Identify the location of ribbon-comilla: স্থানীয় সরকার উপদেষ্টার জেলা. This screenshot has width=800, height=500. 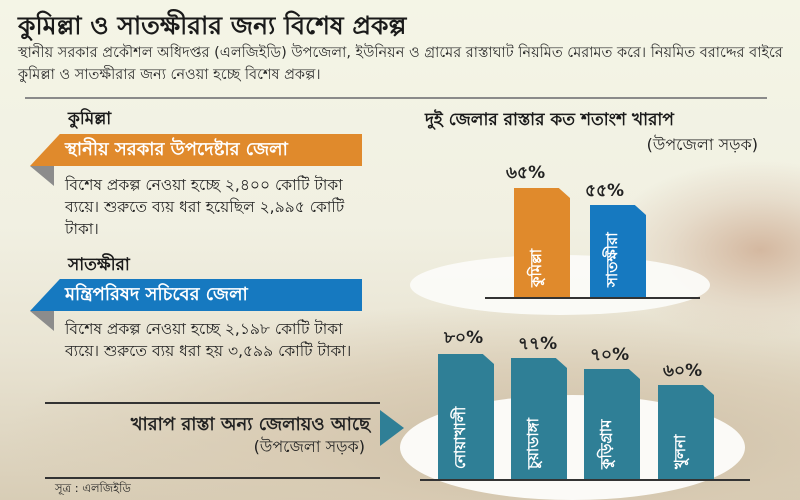
(196, 150).